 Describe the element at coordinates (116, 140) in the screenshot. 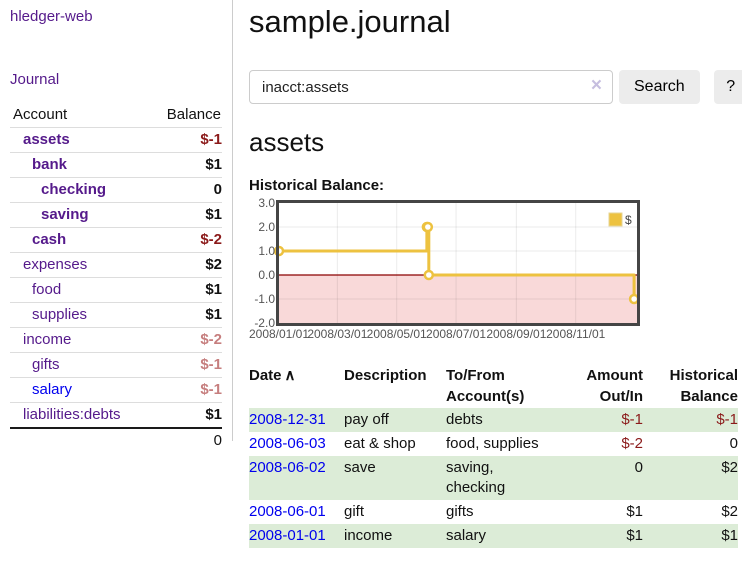

I see `account-row: assets $-1` at that location.